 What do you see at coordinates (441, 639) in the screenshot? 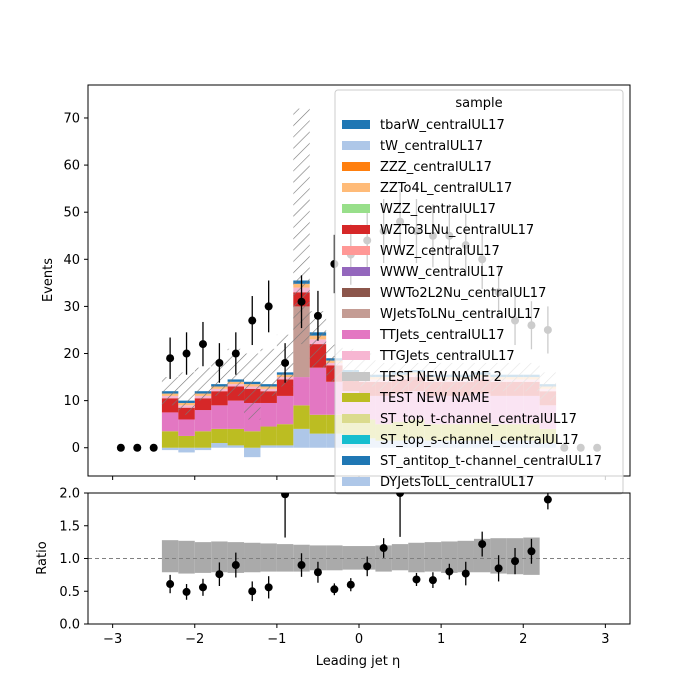
I see `ratio-xtick-label-4: 1` at bounding box center [441, 639].